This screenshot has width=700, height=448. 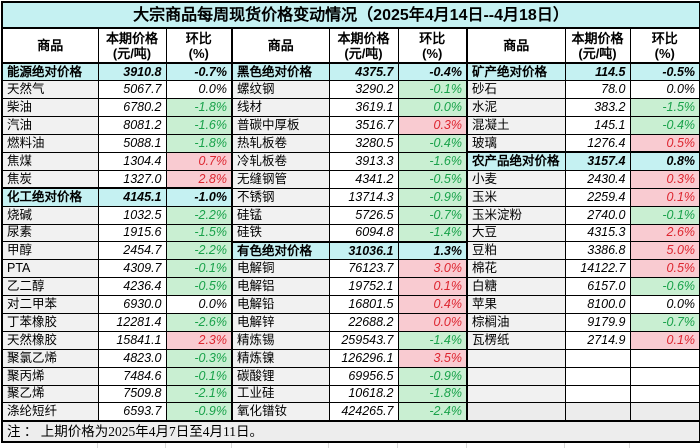 I want to click on table-row: 涤纶短纤 6593.7 -0.9% 氧化镨钕 424265.7 -2.4%, so click(x=350, y=412).